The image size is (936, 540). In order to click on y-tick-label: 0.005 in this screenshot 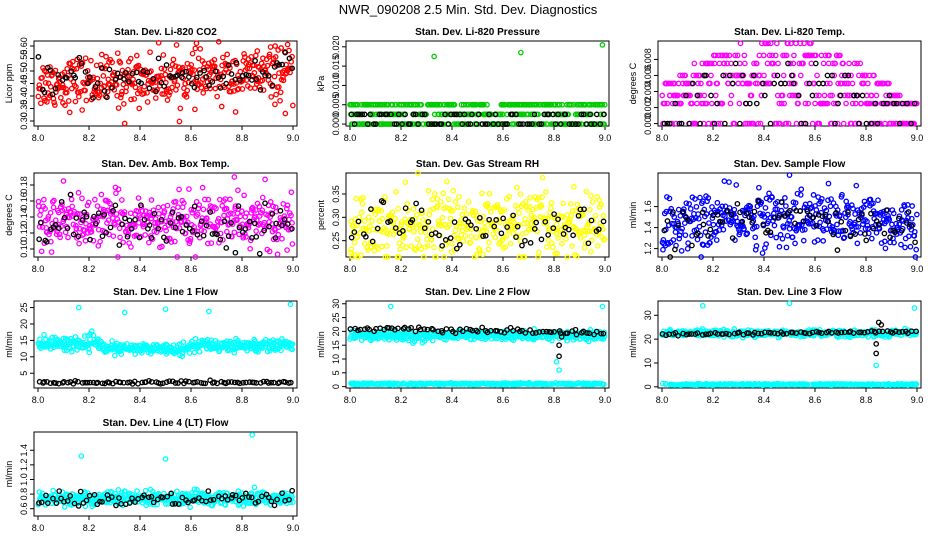, I will do `click(336, 104)`.